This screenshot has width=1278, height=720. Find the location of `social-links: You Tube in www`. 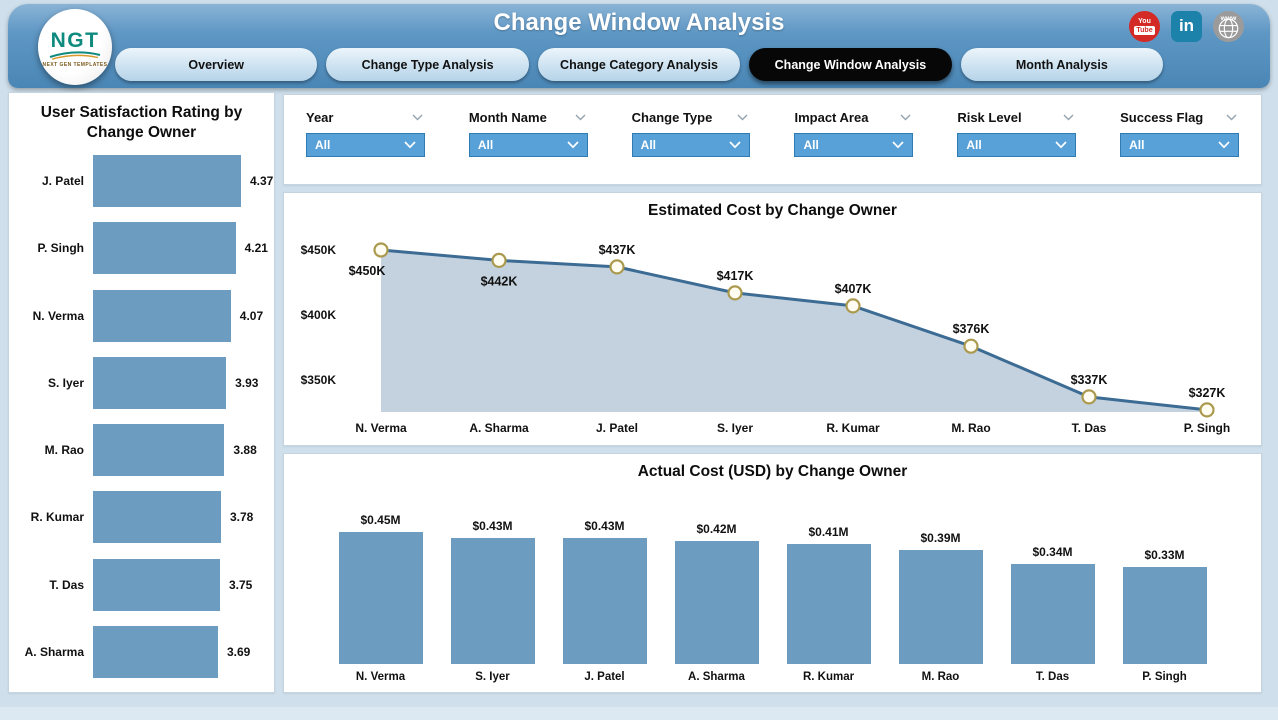

social-links: You Tube in www is located at coordinates (1186, 26).